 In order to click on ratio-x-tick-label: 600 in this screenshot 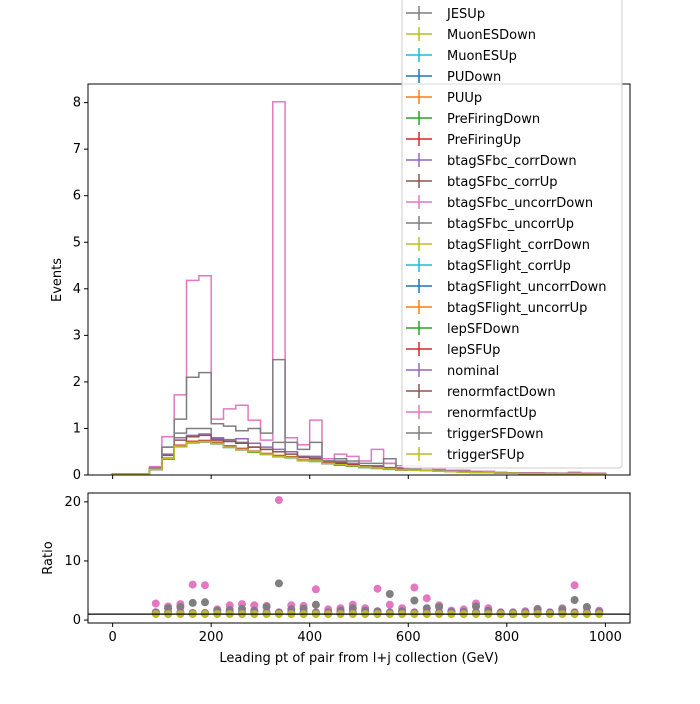, I will do `click(408, 637)`.